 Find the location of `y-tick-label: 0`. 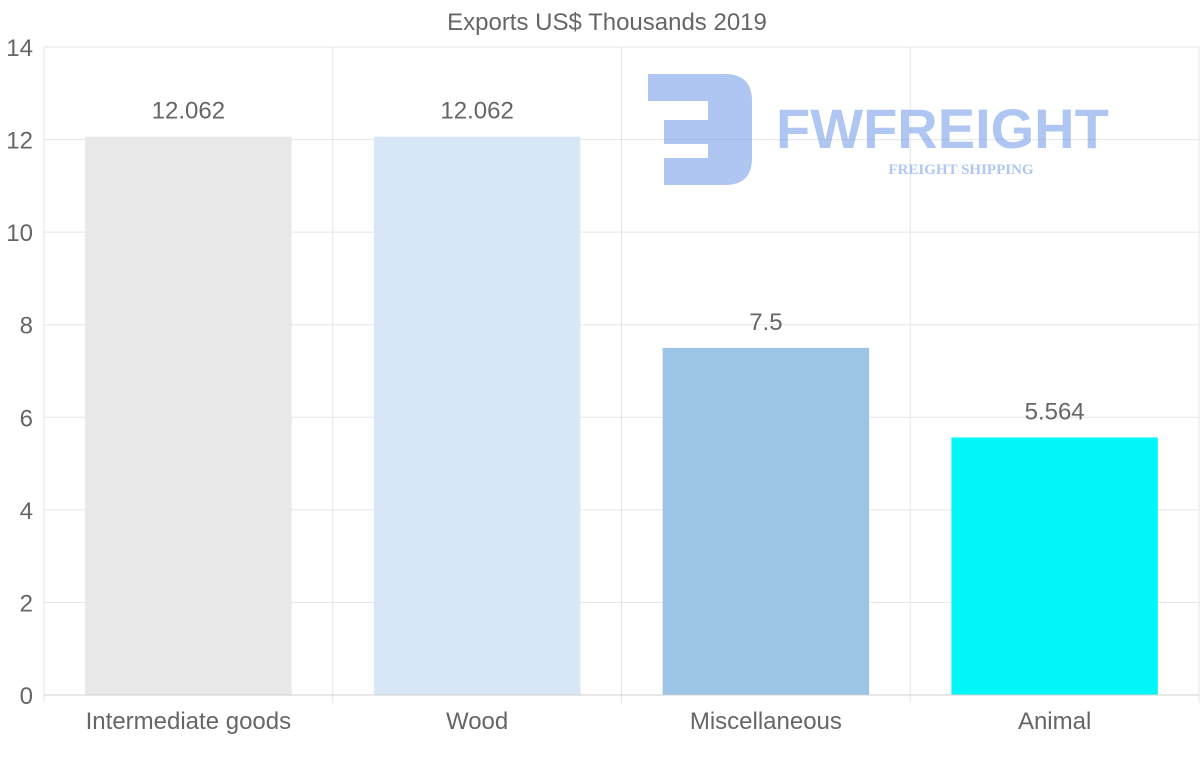

y-tick-label: 0 is located at coordinates (26, 696).